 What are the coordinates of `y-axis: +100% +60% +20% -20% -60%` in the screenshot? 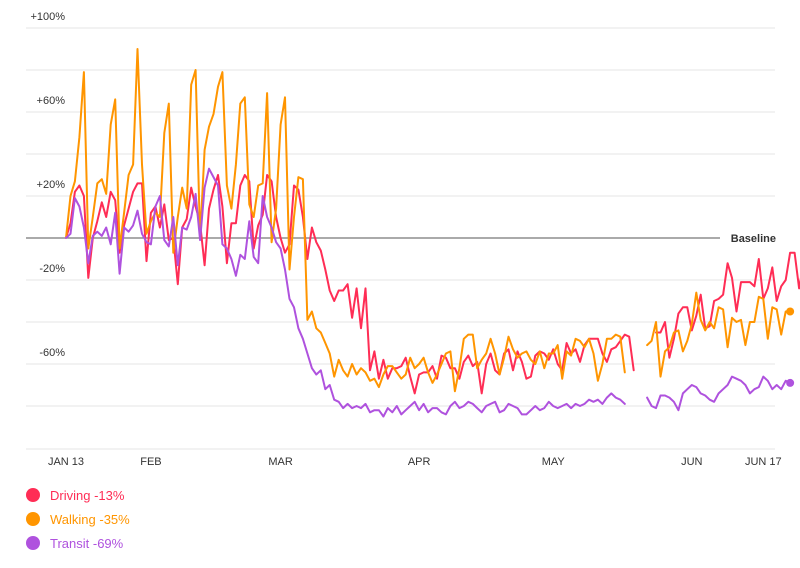 It's located at (47, 185).